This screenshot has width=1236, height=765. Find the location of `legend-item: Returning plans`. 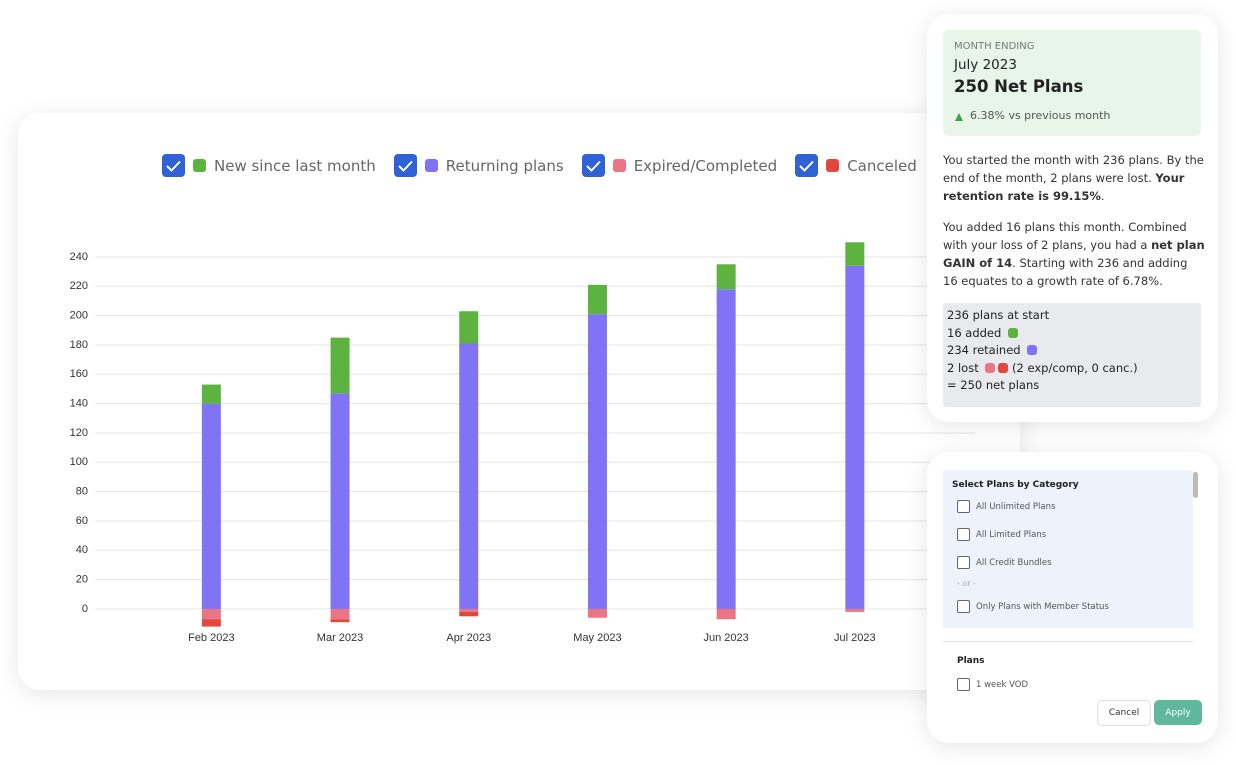

legend-item: Returning plans is located at coordinates (478, 165).